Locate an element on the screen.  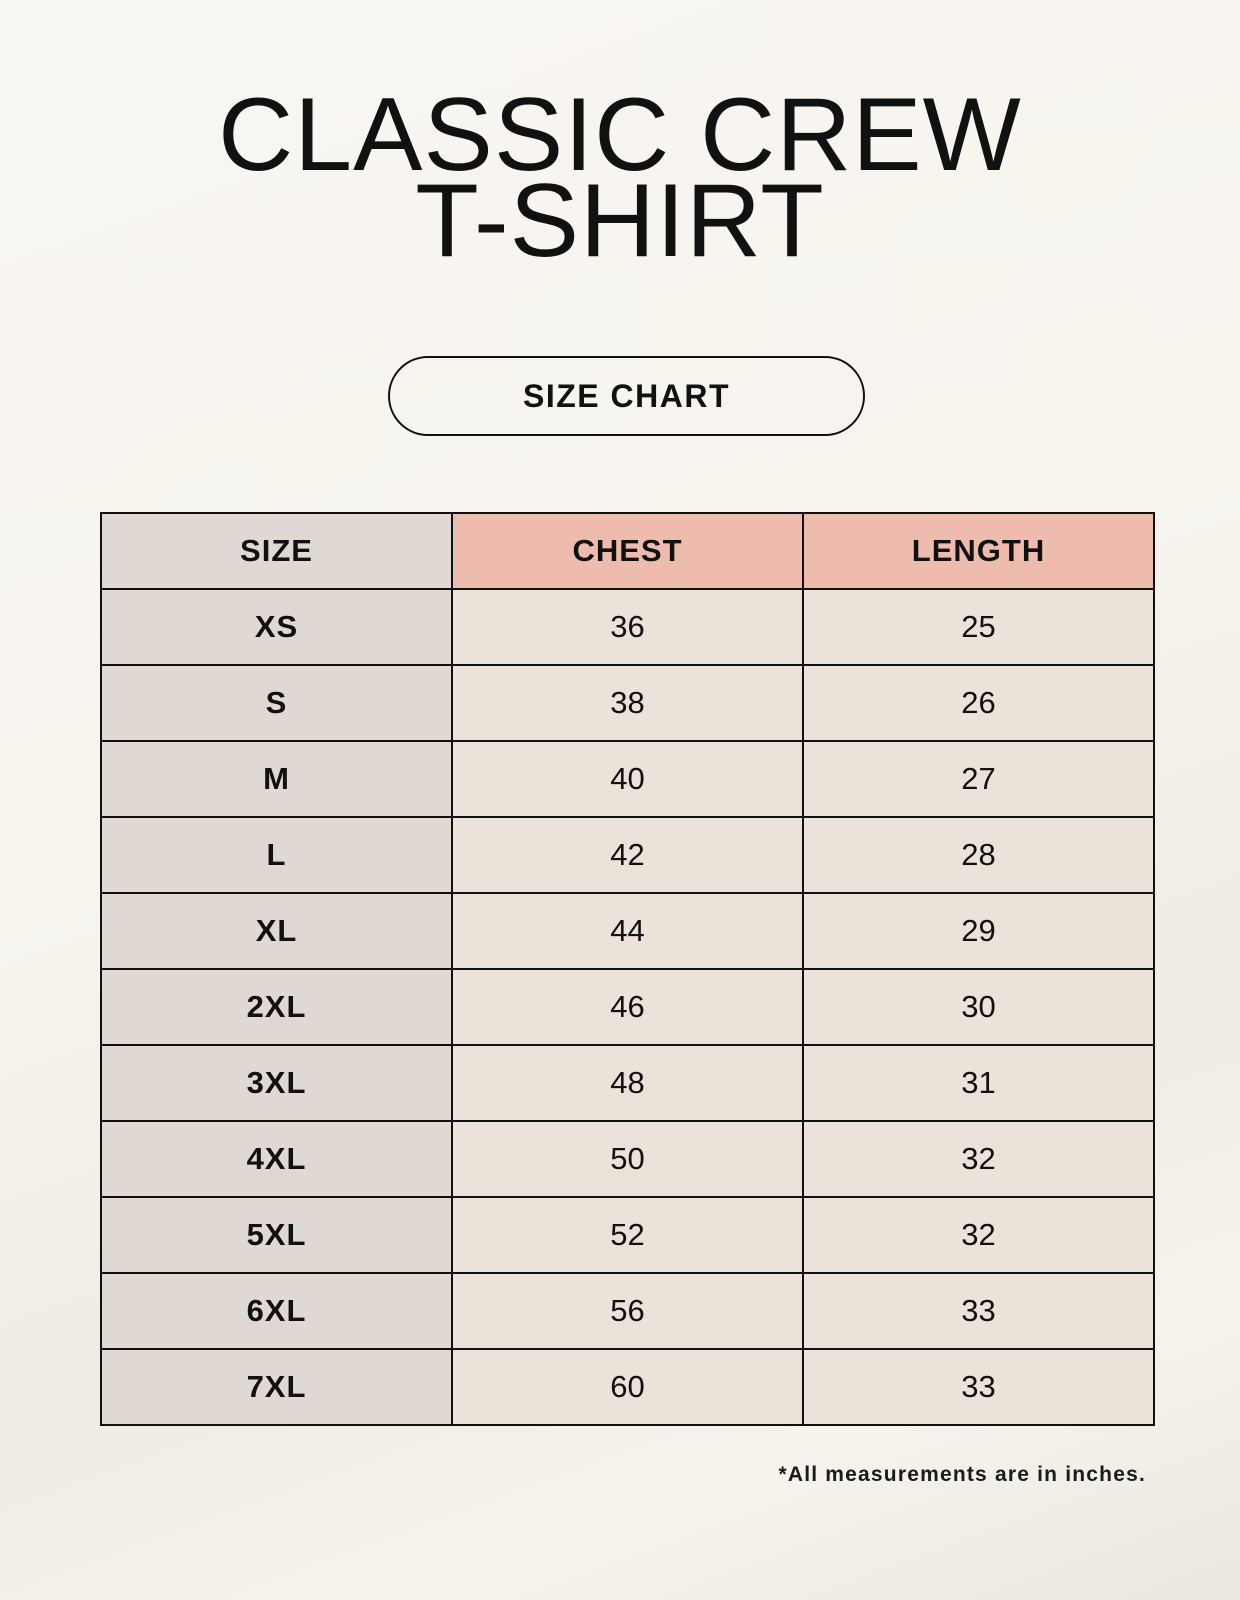
table-row: S 38 26 is located at coordinates (627, 703).